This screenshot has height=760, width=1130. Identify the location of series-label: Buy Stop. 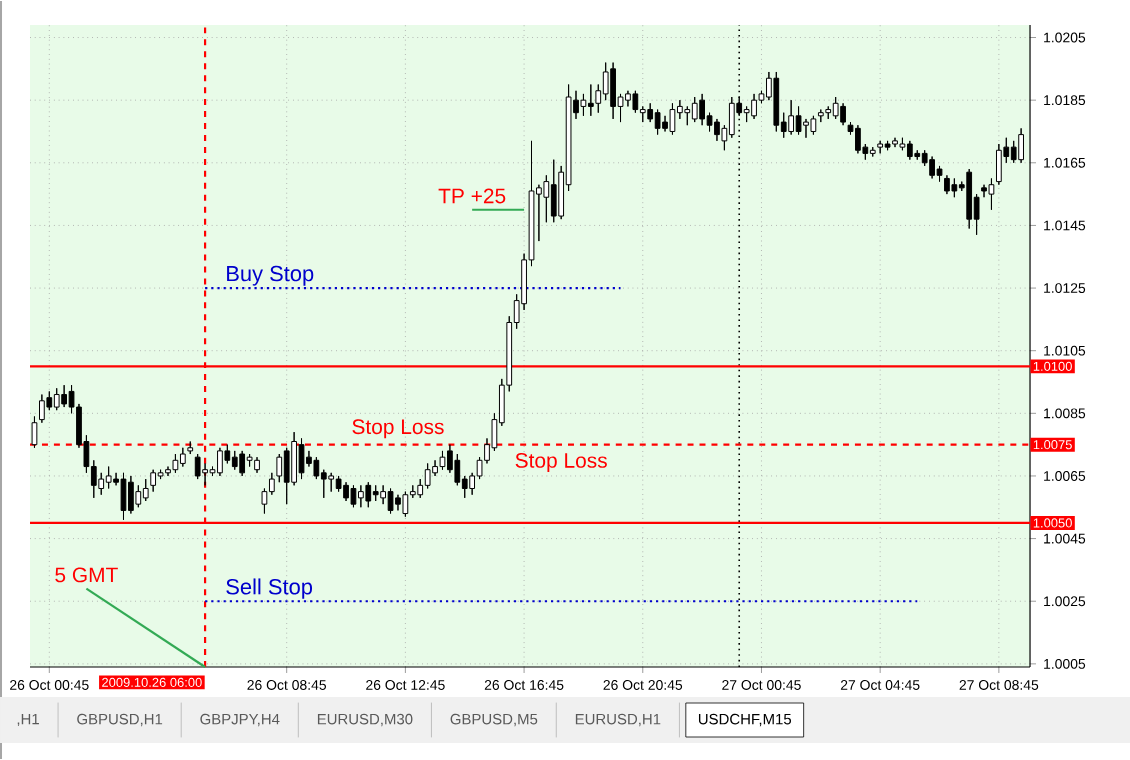
(270, 275).